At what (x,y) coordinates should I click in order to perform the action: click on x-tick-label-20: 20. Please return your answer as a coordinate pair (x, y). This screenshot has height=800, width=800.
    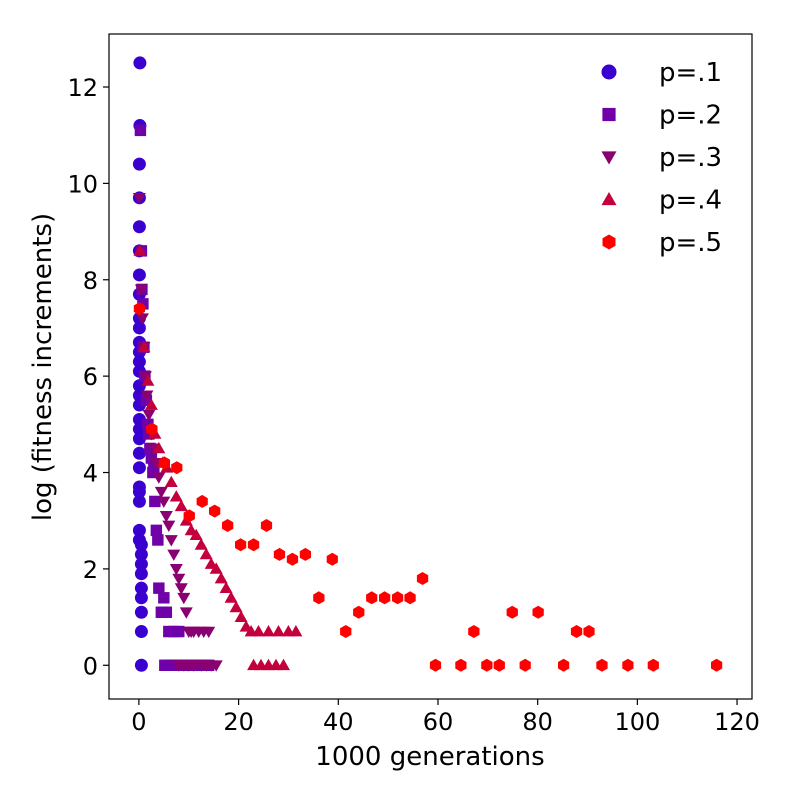
    Looking at the image, I should click on (238, 722).